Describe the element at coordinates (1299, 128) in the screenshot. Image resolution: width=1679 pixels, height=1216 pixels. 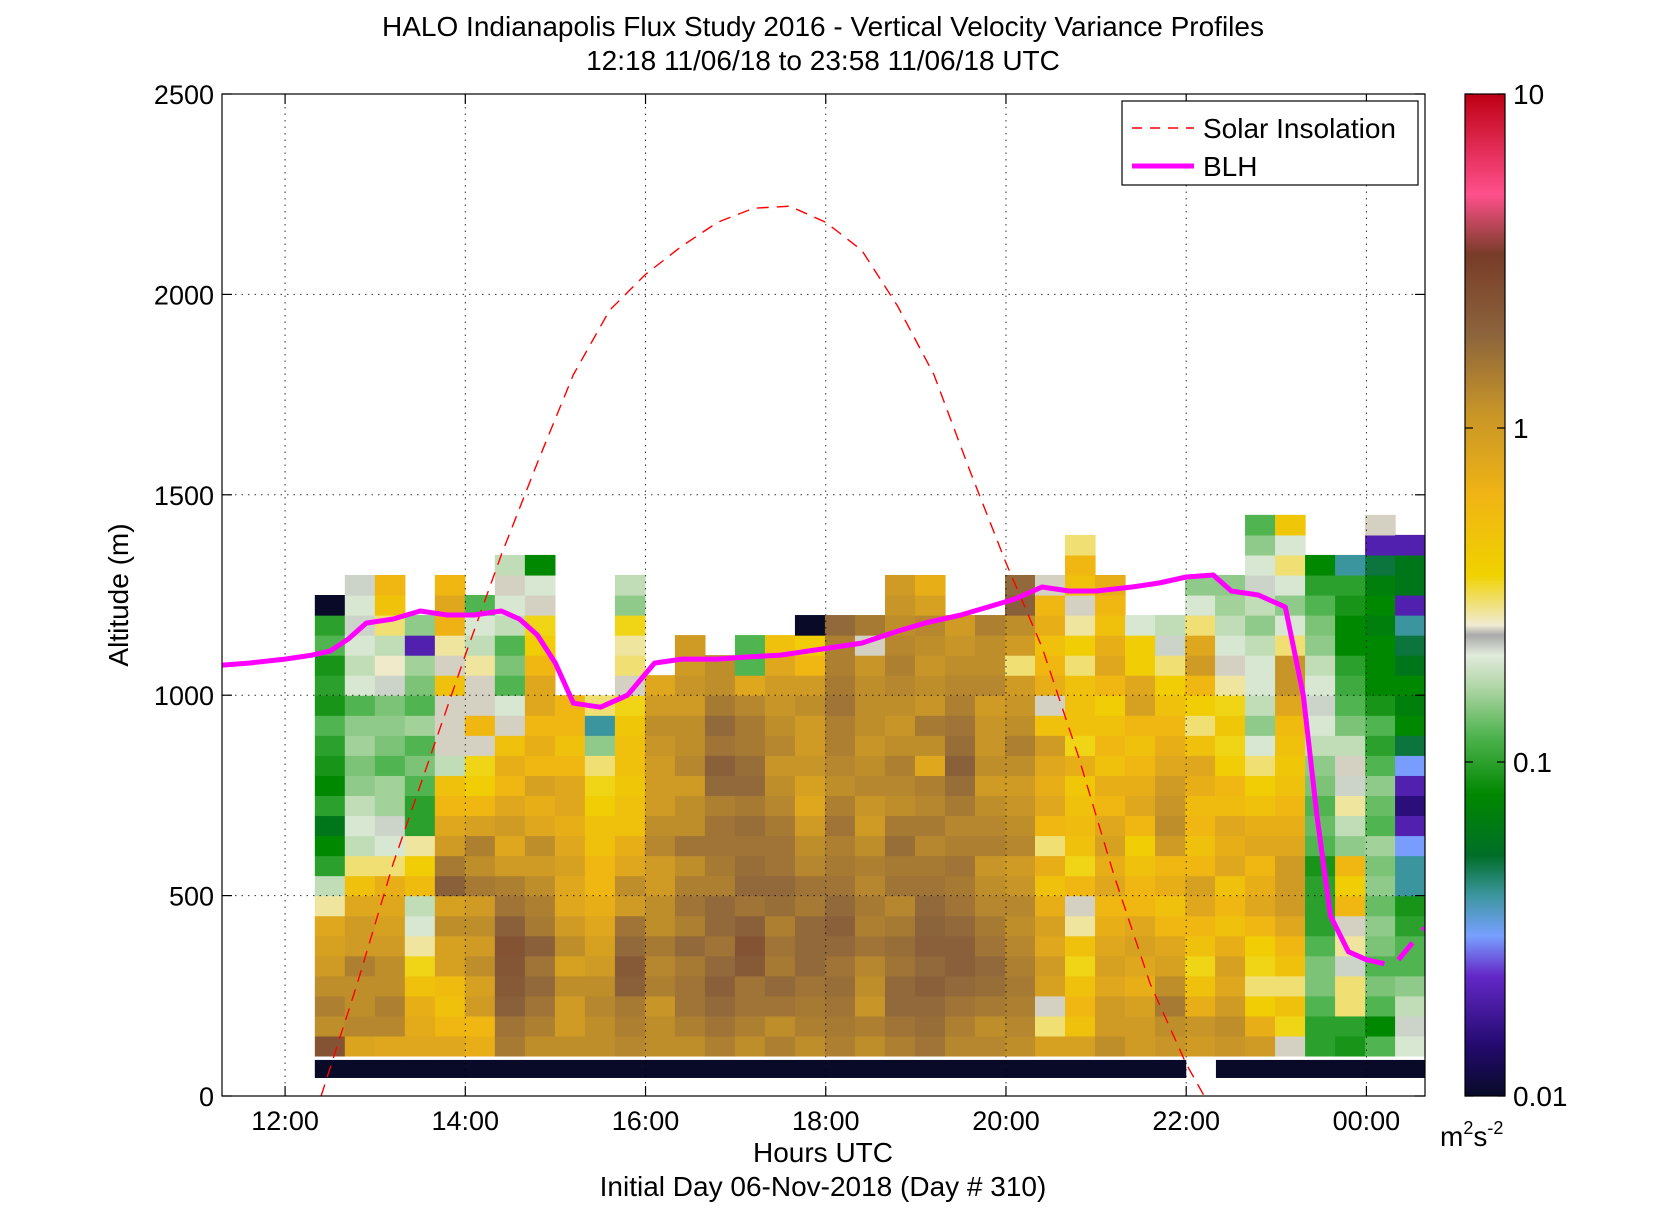
I see `legend-solar-label: Solar Insolation` at that location.